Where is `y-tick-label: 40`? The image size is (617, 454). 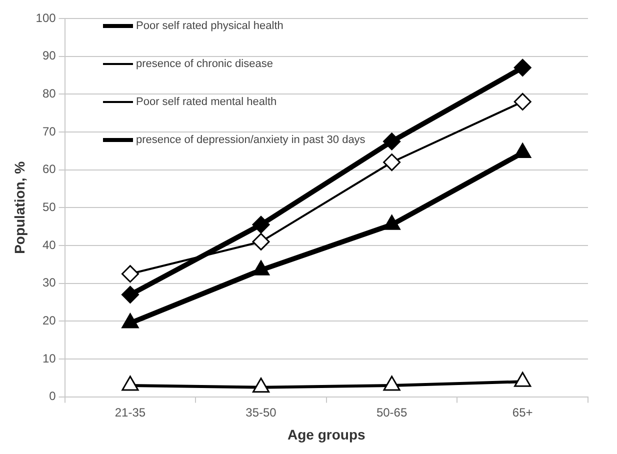
y-tick-label: 40 is located at coordinates (49, 245).